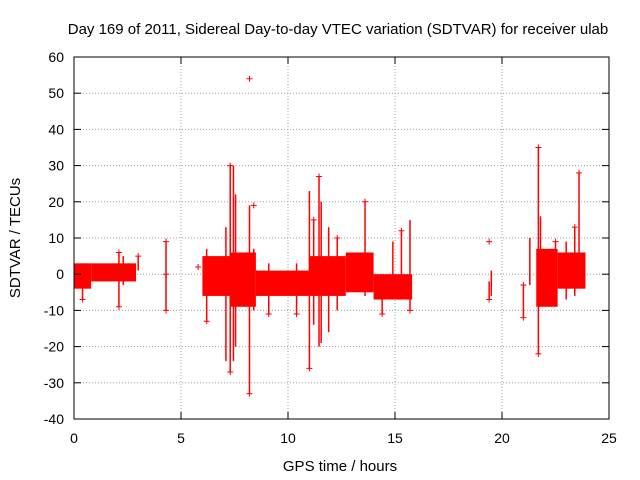 Image resolution: width=640 pixels, height=480 pixels. I want to click on y-tick-label: 40, so click(56, 129).